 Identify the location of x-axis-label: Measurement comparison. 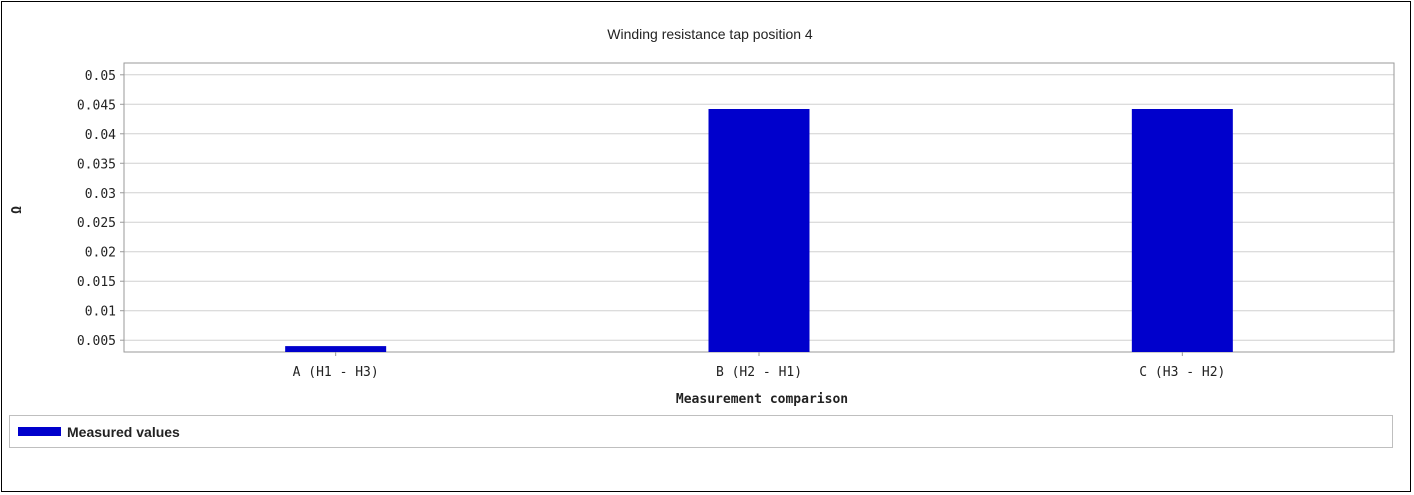
(762, 399).